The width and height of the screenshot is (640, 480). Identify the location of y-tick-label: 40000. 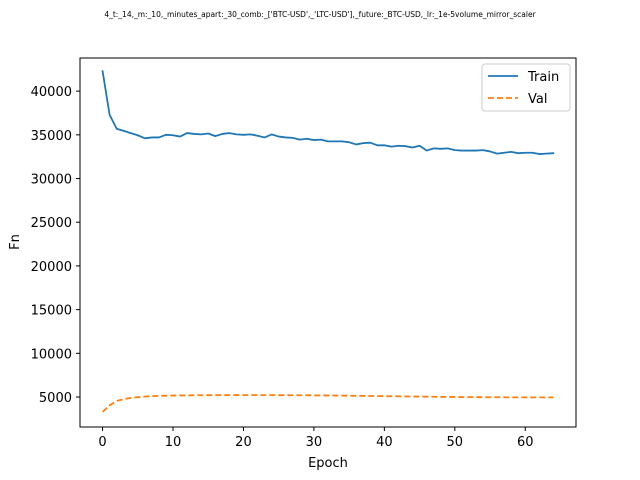
(51, 92).